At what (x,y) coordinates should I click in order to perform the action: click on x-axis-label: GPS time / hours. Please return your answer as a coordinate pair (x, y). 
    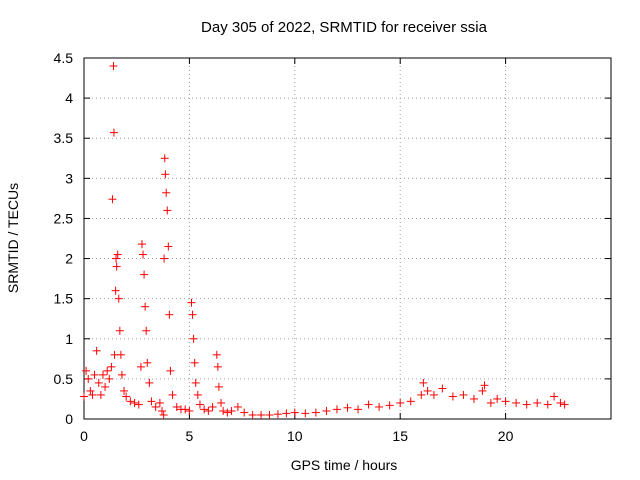
    Looking at the image, I should click on (344, 465).